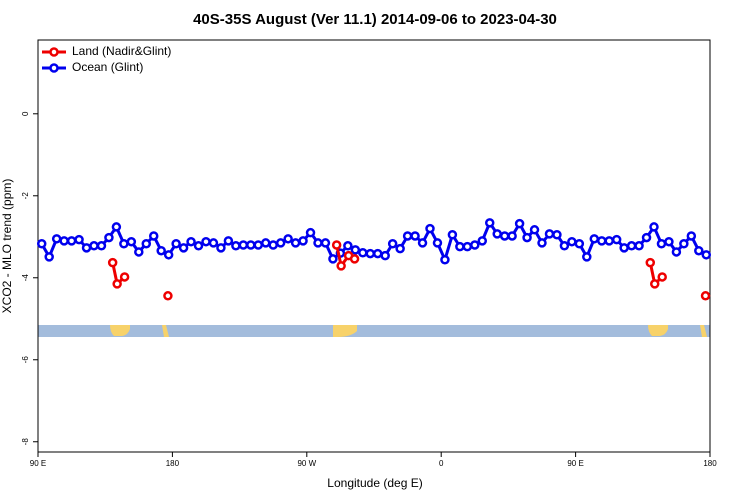 The height and width of the screenshot is (500, 750). I want to click on y-tick-label: -8, so click(25, 442).